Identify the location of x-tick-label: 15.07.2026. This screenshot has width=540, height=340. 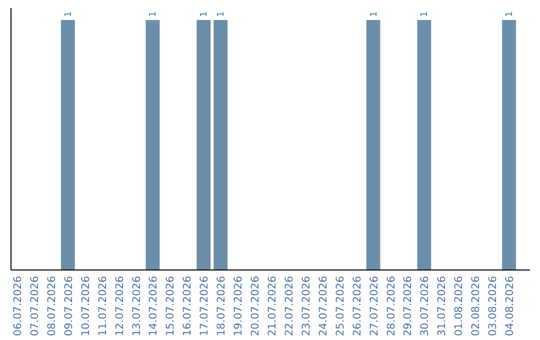
(170, 306).